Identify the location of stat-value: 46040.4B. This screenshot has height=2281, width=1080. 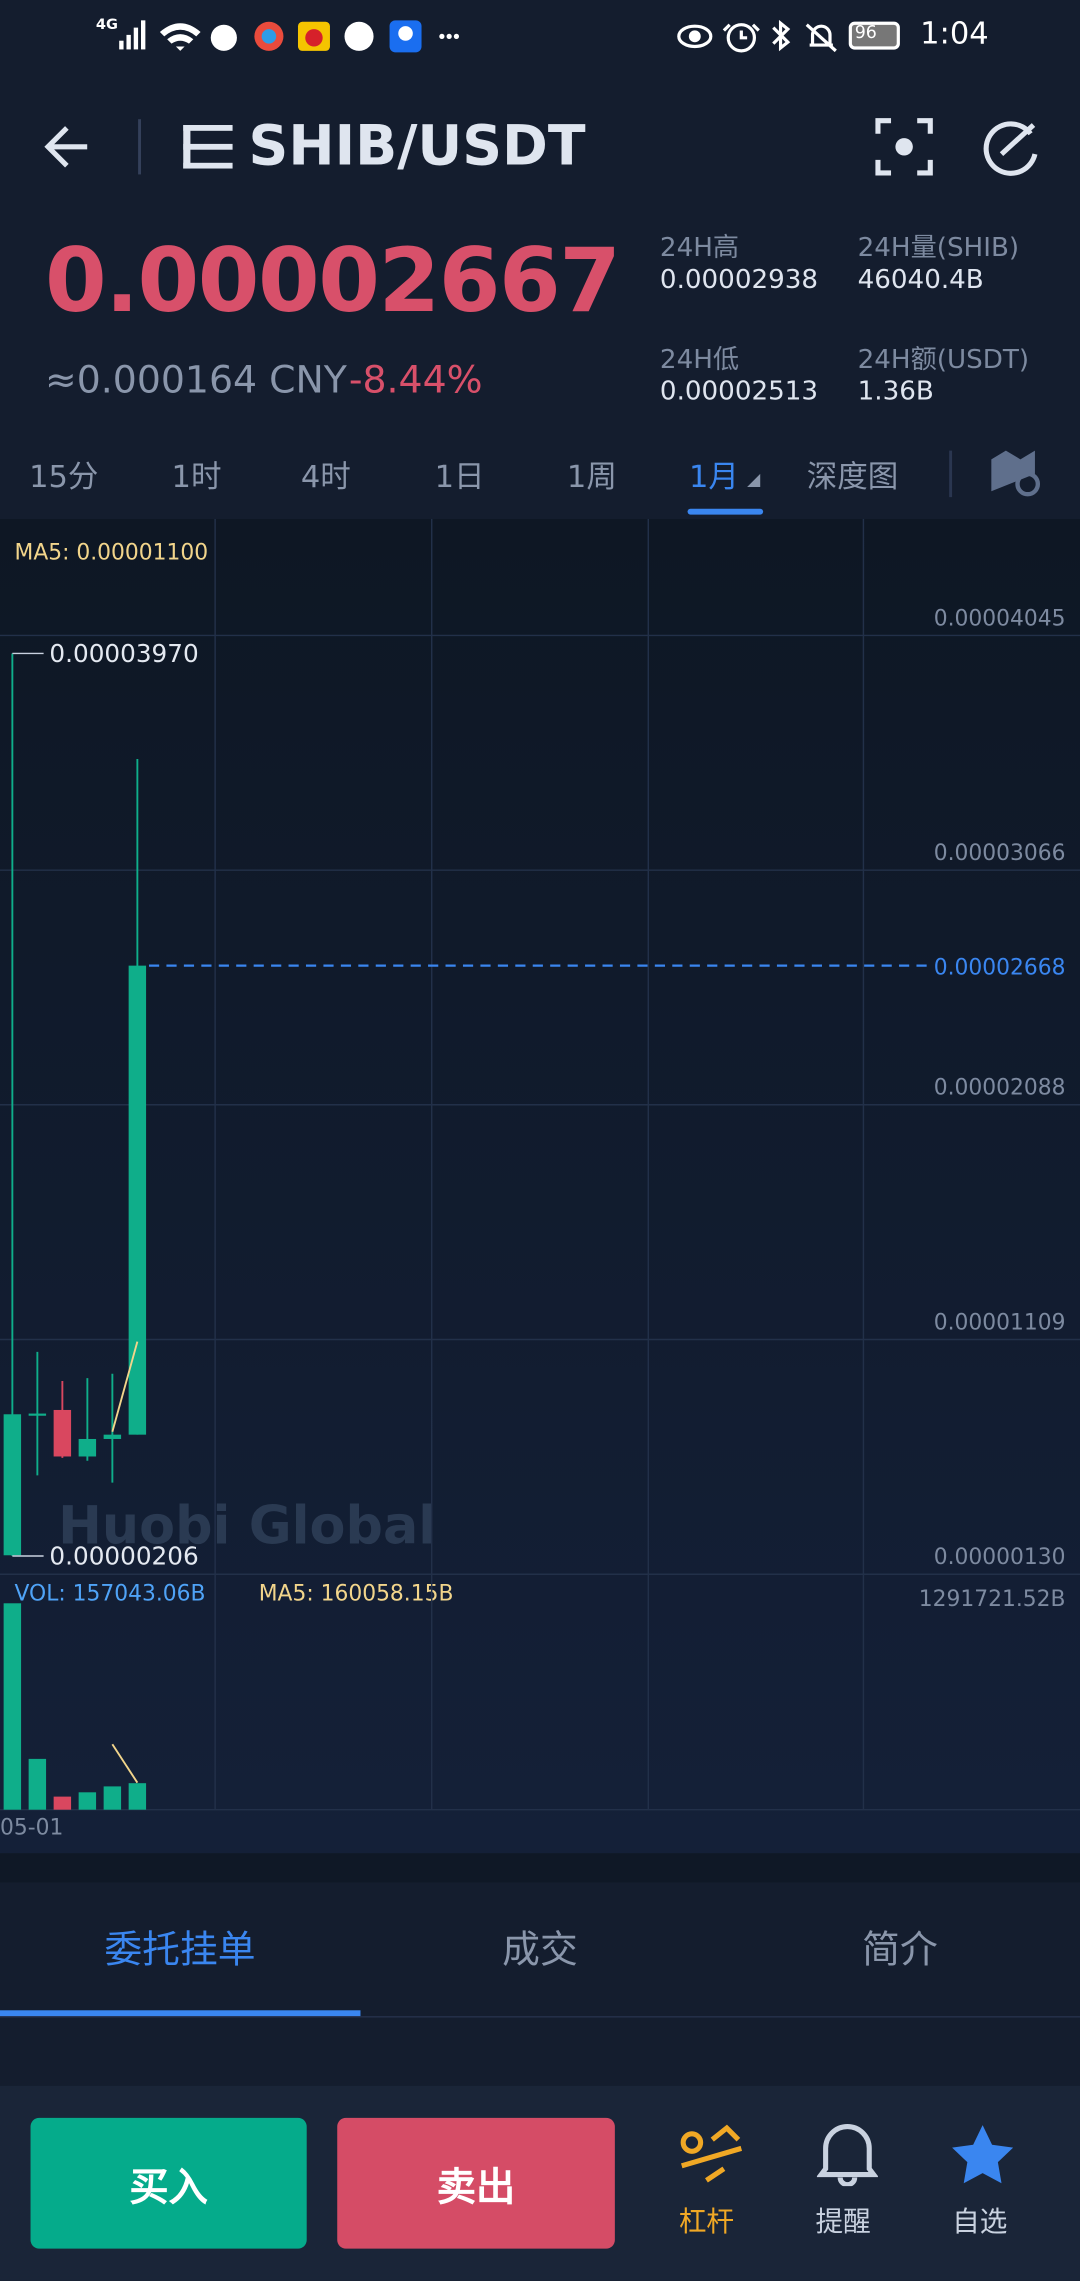
(920, 280).